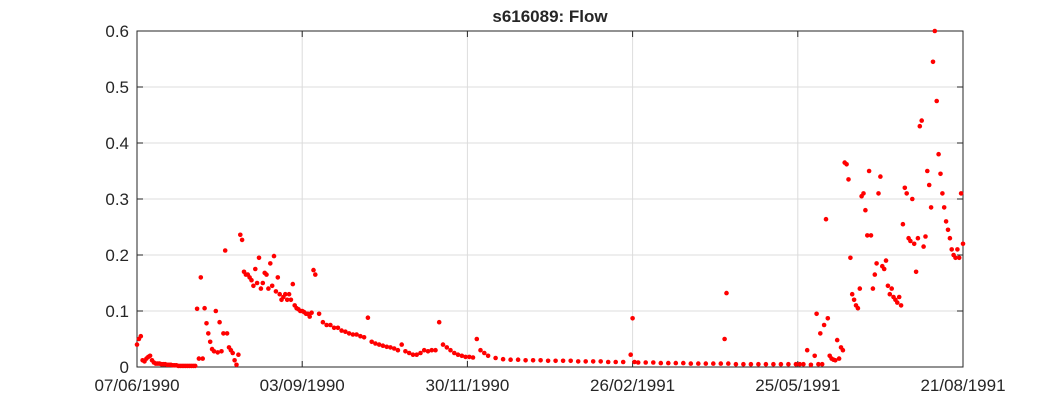 This screenshot has width=1063, height=413. I want to click on x-tick-label: 25/05/1991, so click(797, 385).